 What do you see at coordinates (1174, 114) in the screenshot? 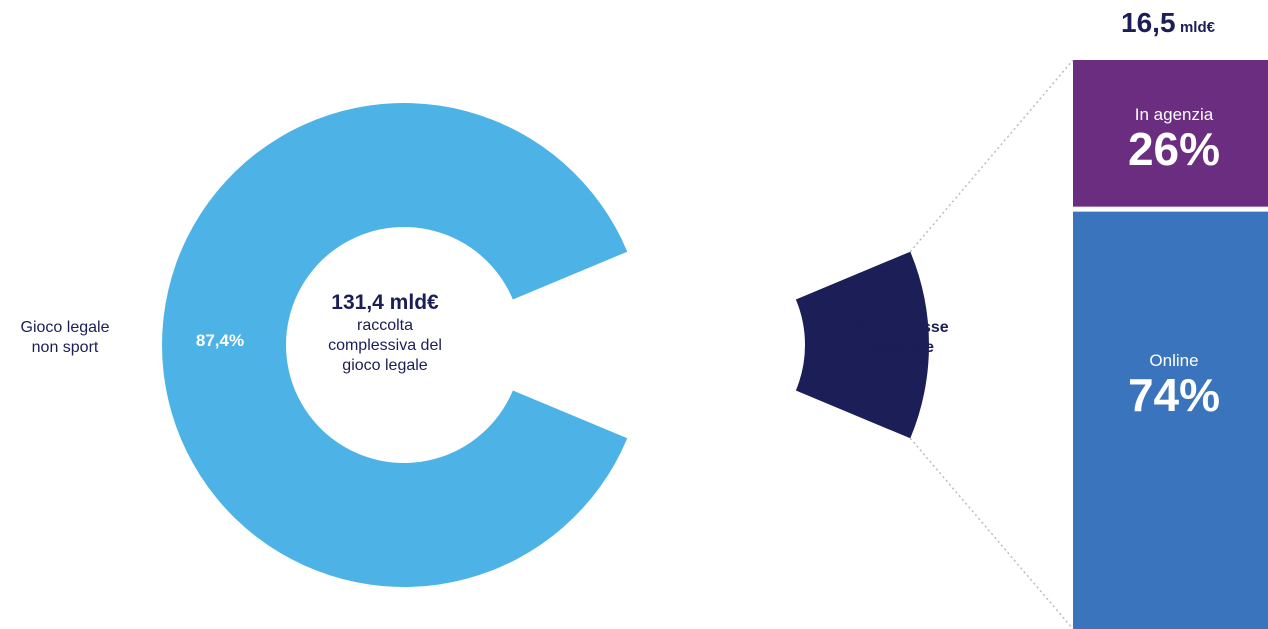
I see `breakdown-segment-agenzia-label: In agenzia` at bounding box center [1174, 114].